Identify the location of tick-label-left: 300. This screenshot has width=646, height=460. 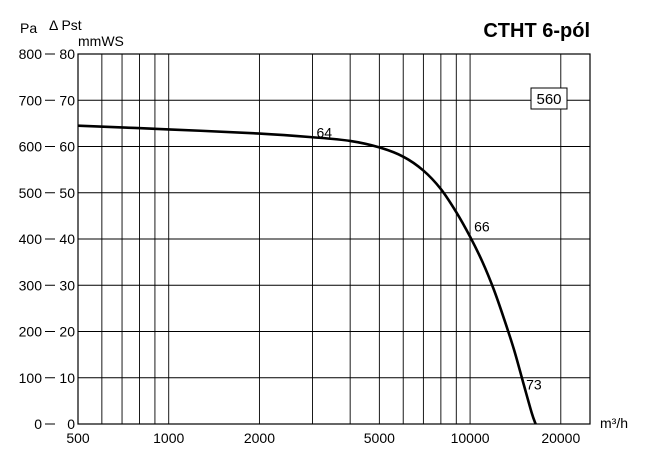
(31, 285).